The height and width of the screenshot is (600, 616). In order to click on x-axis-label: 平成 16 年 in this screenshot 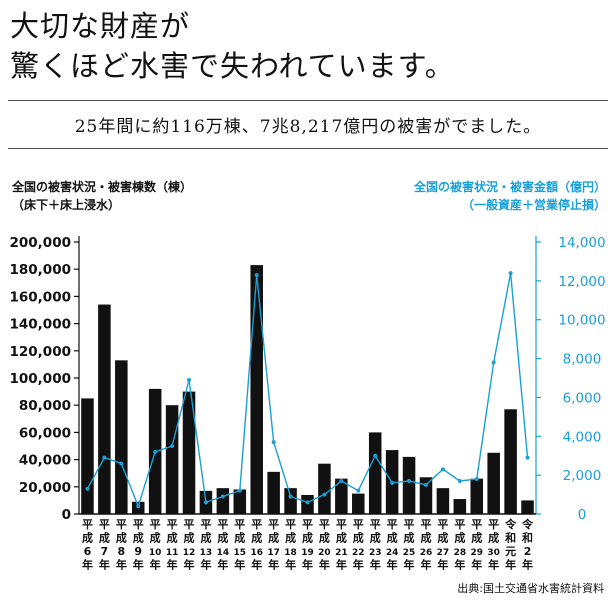, I will do `click(256, 545)`.